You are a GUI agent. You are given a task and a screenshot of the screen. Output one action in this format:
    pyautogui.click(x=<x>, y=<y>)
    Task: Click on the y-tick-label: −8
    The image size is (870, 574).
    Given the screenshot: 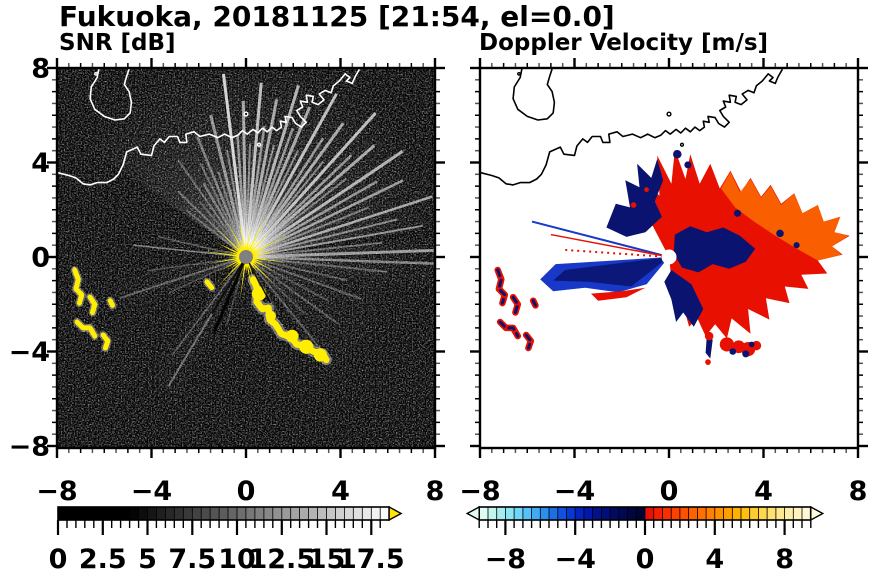 What is the action you would take?
    pyautogui.click(x=29, y=447)
    